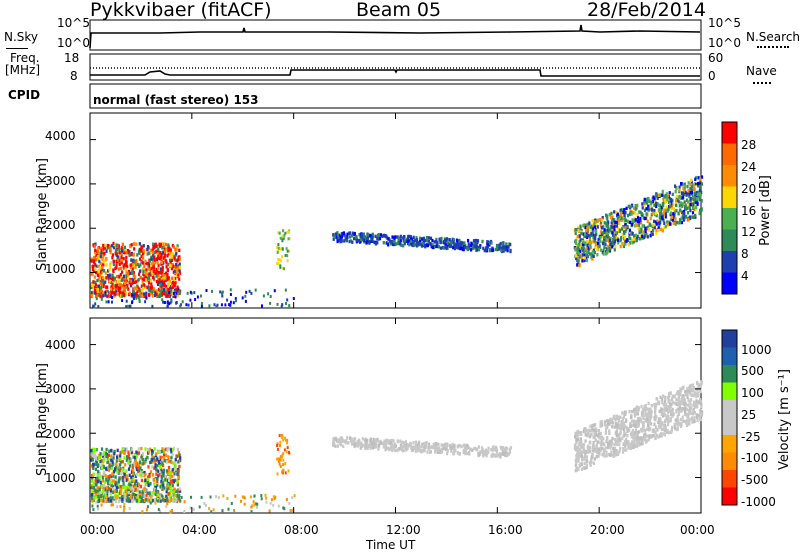 Image resolution: width=800 pixels, height=554 pixels. I want to click on power-cbar-tick-28: 28, so click(749, 145).